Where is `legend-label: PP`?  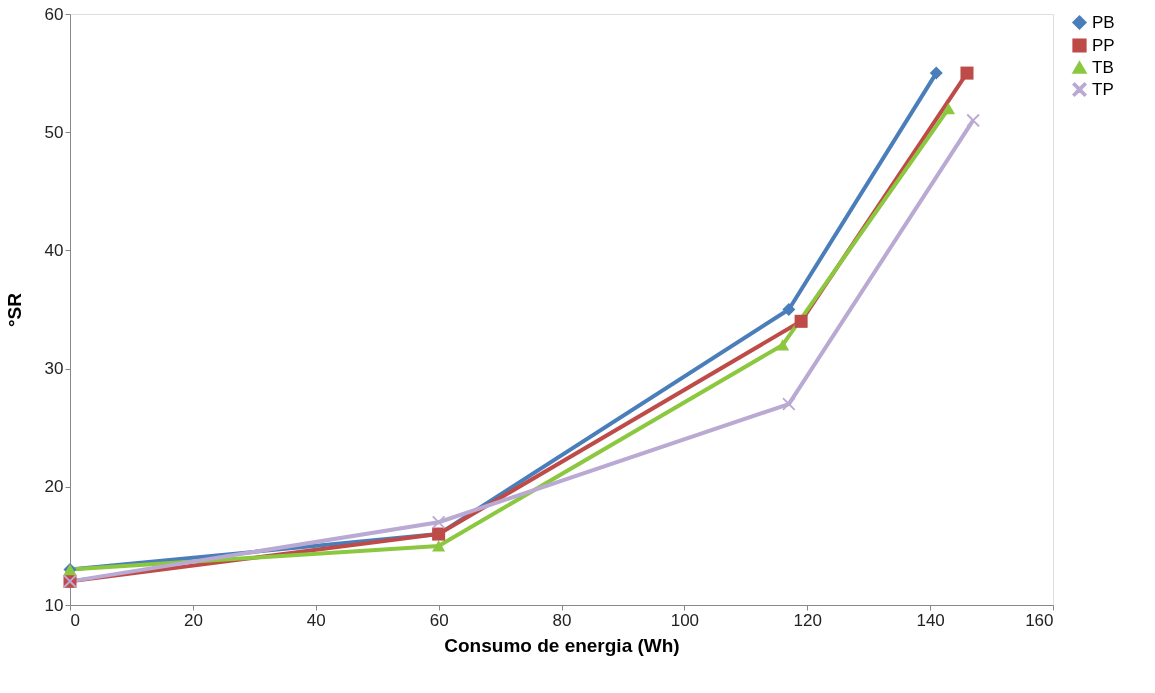
legend-label: PP is located at coordinates (1103, 45).